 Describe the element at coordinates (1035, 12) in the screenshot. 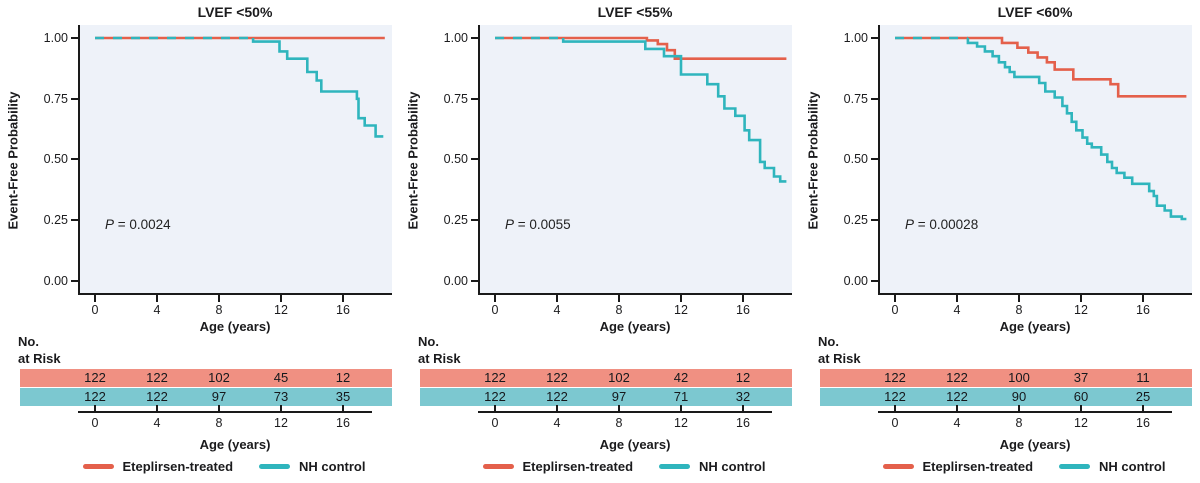

I see `panel-title: LVEF <60%` at that location.